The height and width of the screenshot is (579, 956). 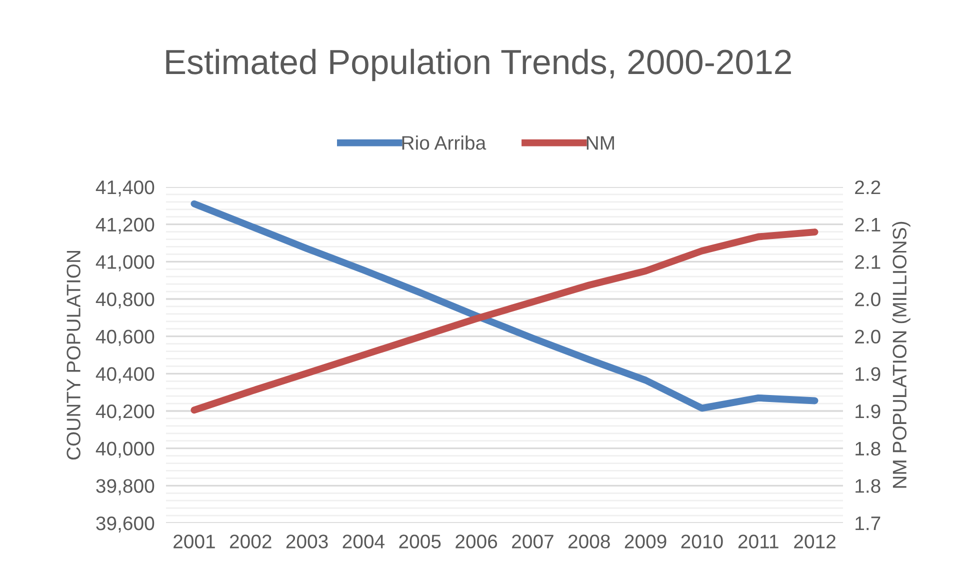 What do you see at coordinates (867, 187) in the screenshot?
I see `y2-tick-label: 2.2` at bounding box center [867, 187].